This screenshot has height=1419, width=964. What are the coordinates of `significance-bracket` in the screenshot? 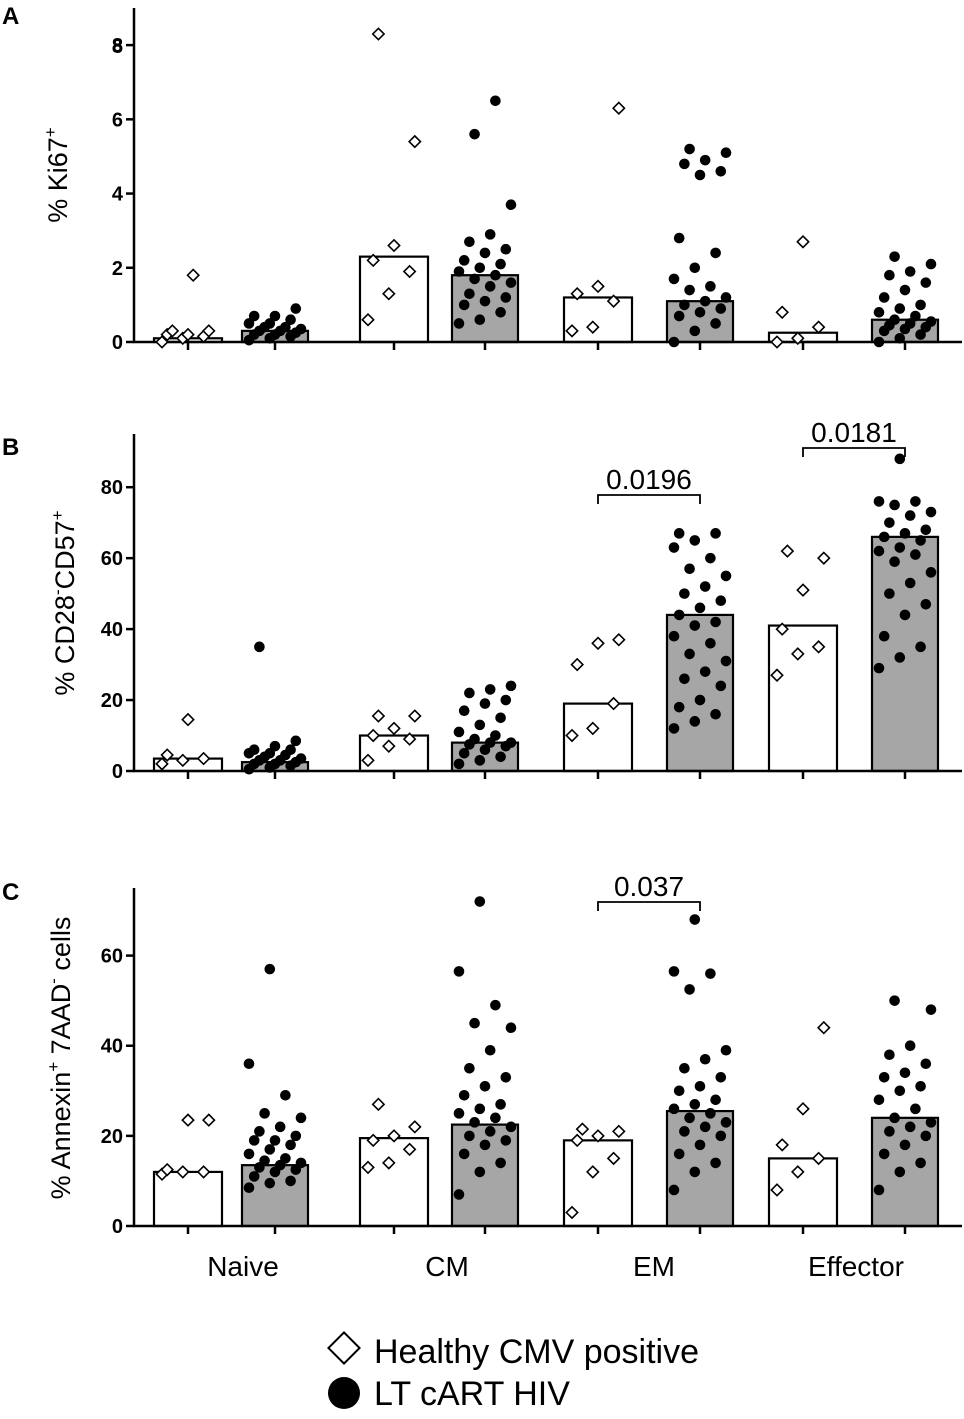 It's located at (649, 499).